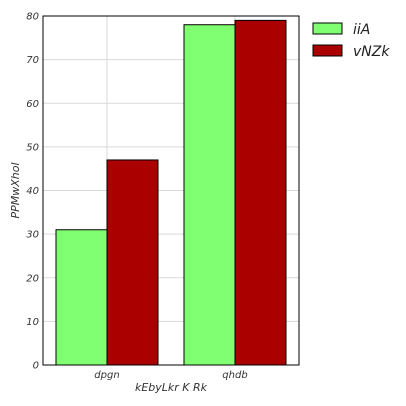 This screenshot has width=406, height=406. What do you see at coordinates (32, 235) in the screenshot?
I see `y-tick-label: 30` at bounding box center [32, 235].